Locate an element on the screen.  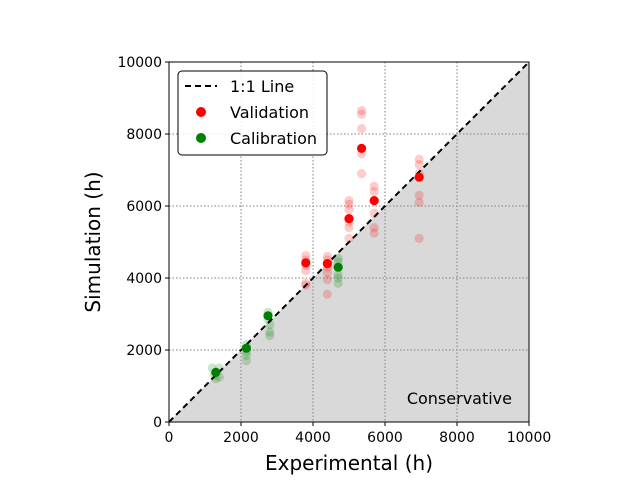
x-axis-label: Experimental (h) is located at coordinates (349, 463).